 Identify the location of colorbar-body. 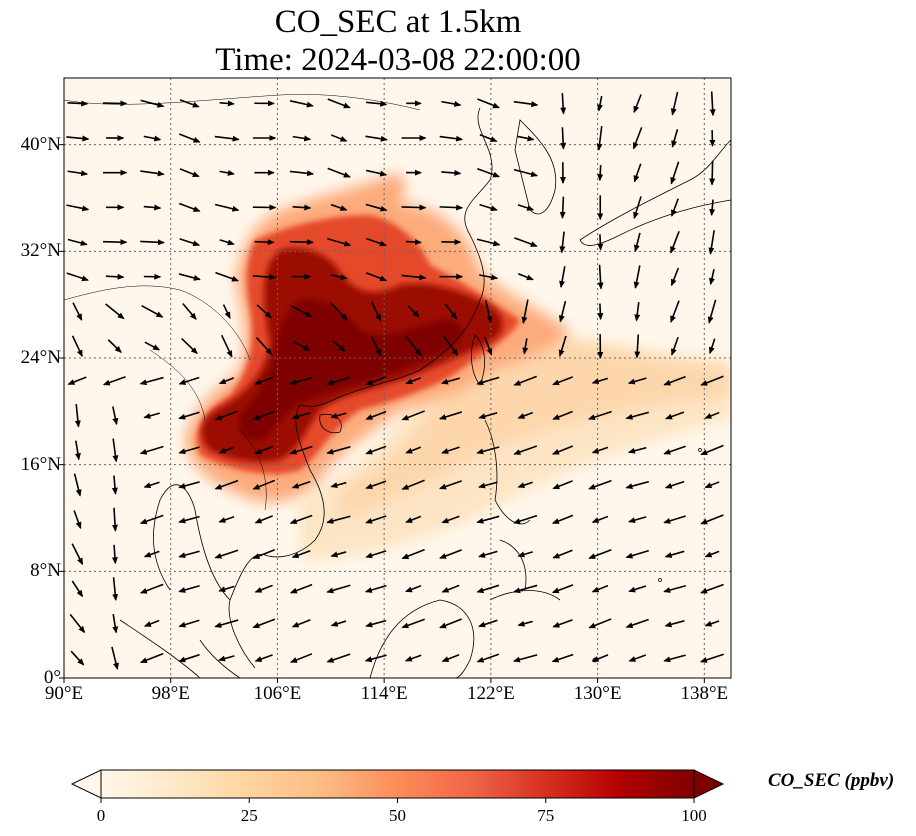
(397, 784).